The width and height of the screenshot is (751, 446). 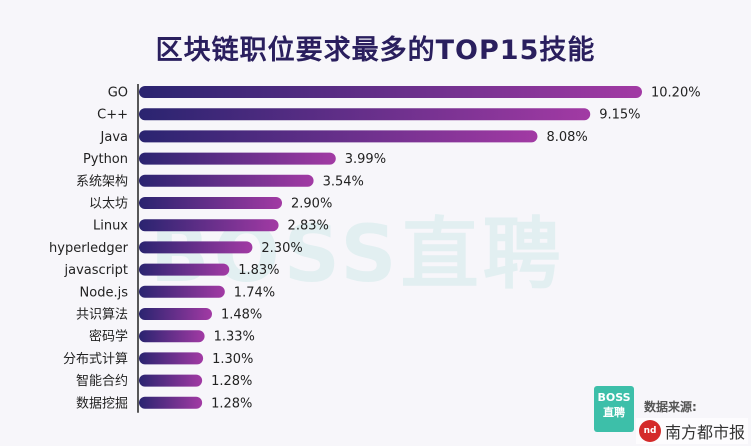 What do you see at coordinates (102, 381) in the screenshot?
I see `category-label: 智能合约` at bounding box center [102, 381].